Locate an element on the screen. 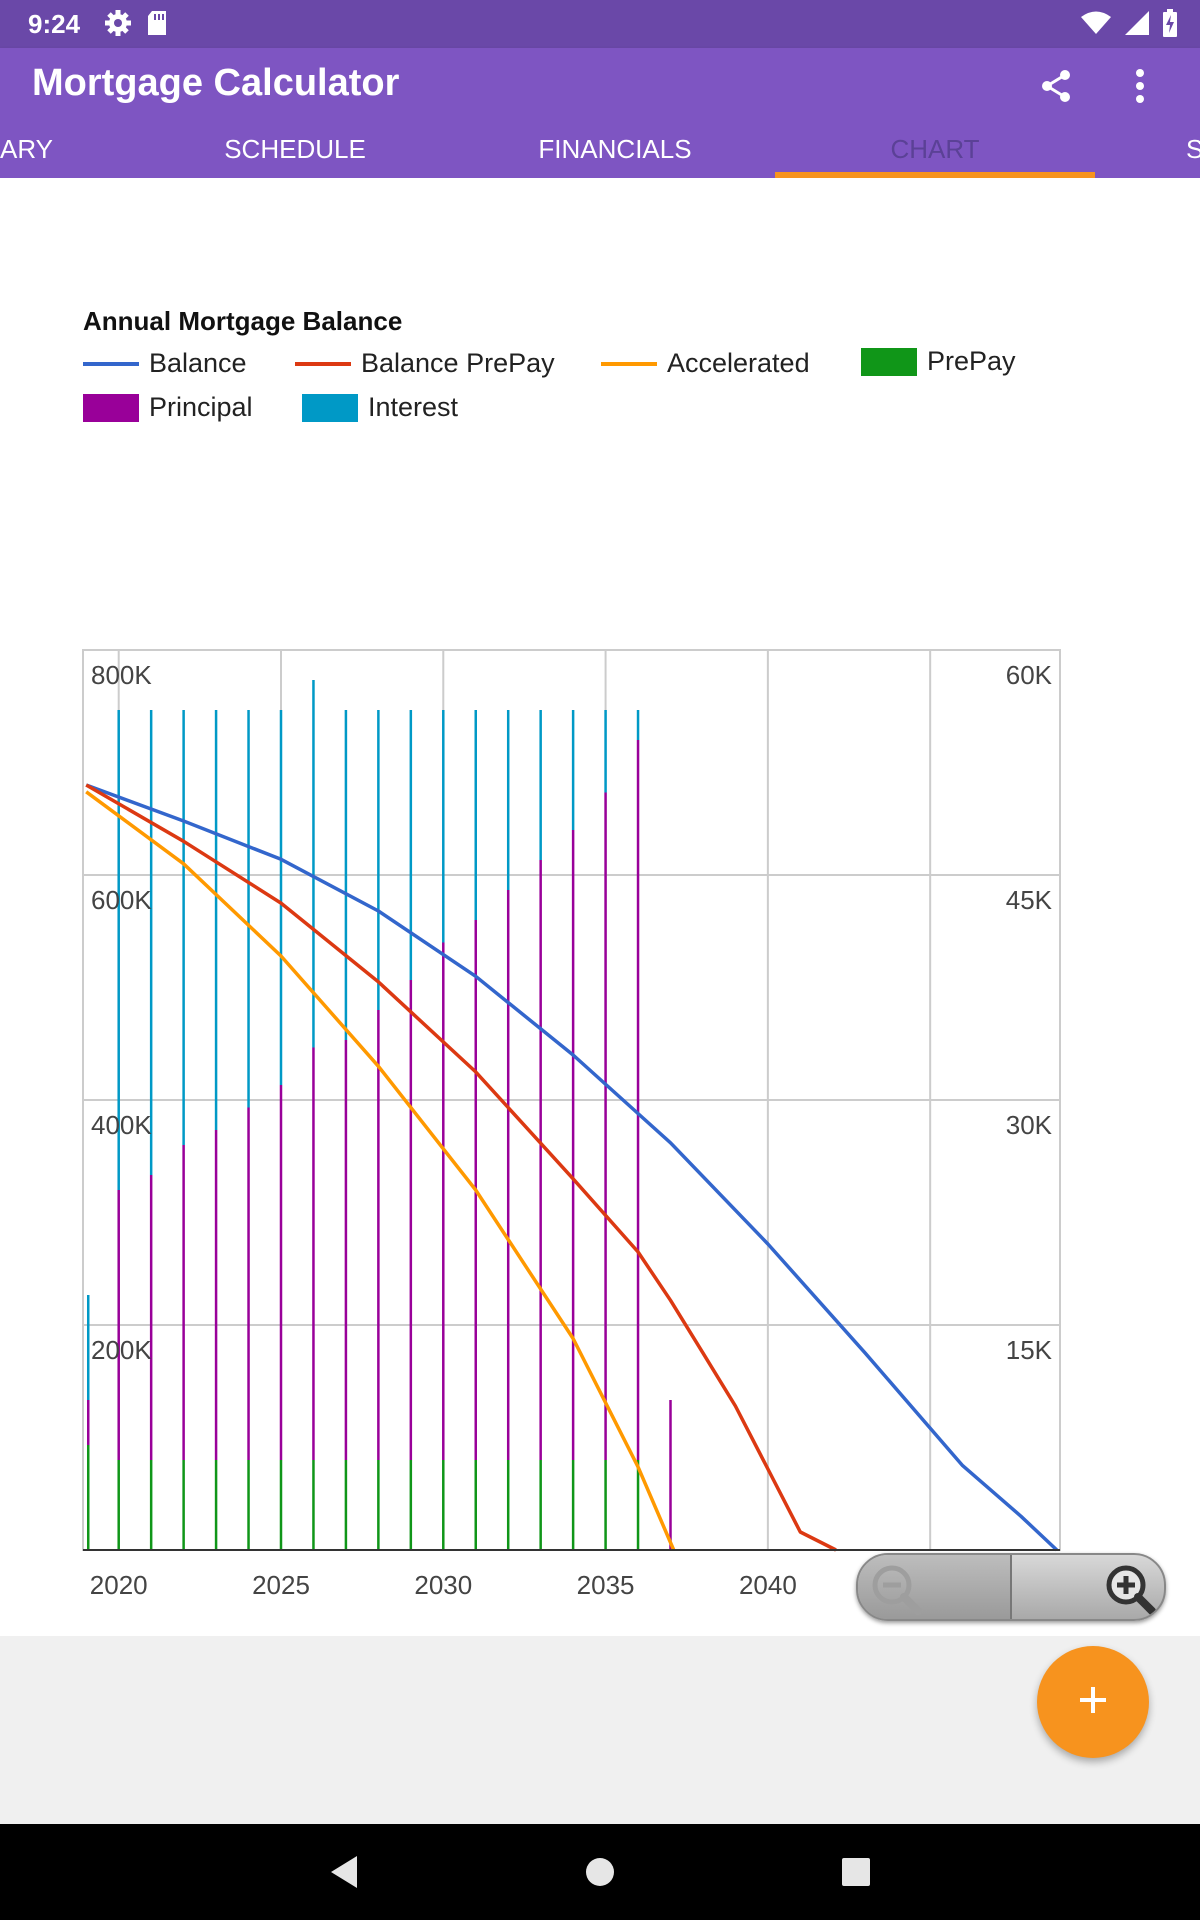 This screenshot has width=1200, height=1920. legend-prepay: PrePay is located at coordinates (938, 361).